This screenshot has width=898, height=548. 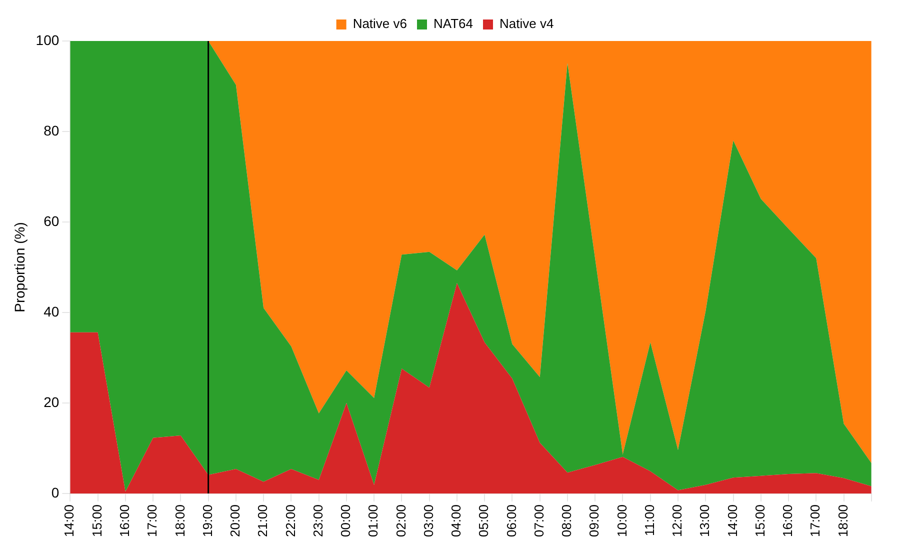 I want to click on x-tick-label: 07:00, so click(x=538, y=521).